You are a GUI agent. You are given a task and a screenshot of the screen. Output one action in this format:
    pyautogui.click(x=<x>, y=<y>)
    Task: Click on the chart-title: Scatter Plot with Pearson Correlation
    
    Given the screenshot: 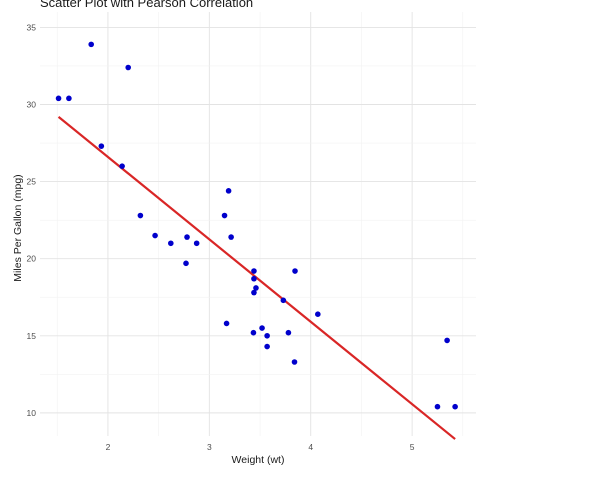 What is the action you would take?
    pyautogui.click(x=147, y=5)
    